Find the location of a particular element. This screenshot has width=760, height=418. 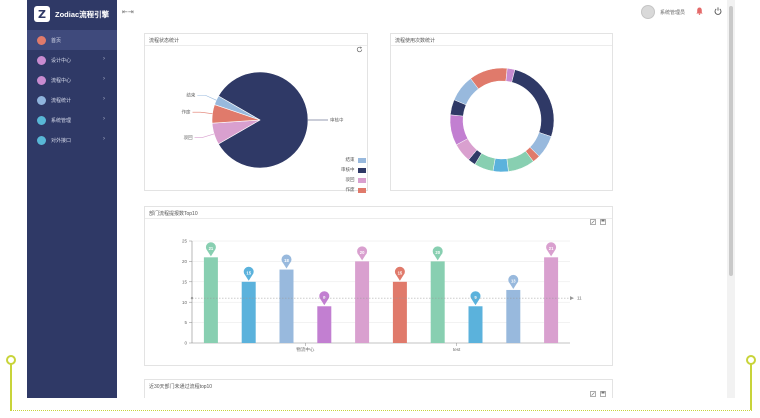

scrollbar-thumb is located at coordinates (731, 141).